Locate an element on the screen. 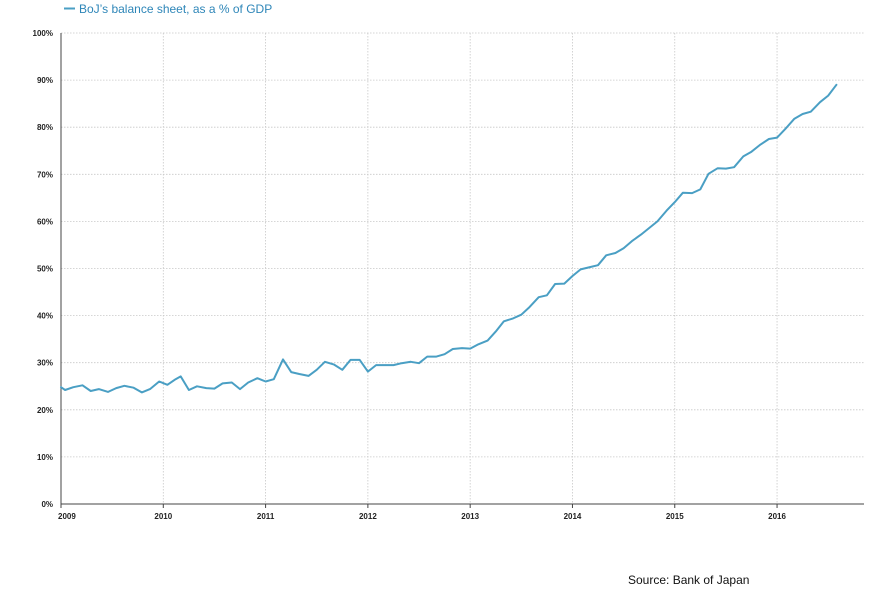  y-tick-label: 50% is located at coordinates (45, 269).